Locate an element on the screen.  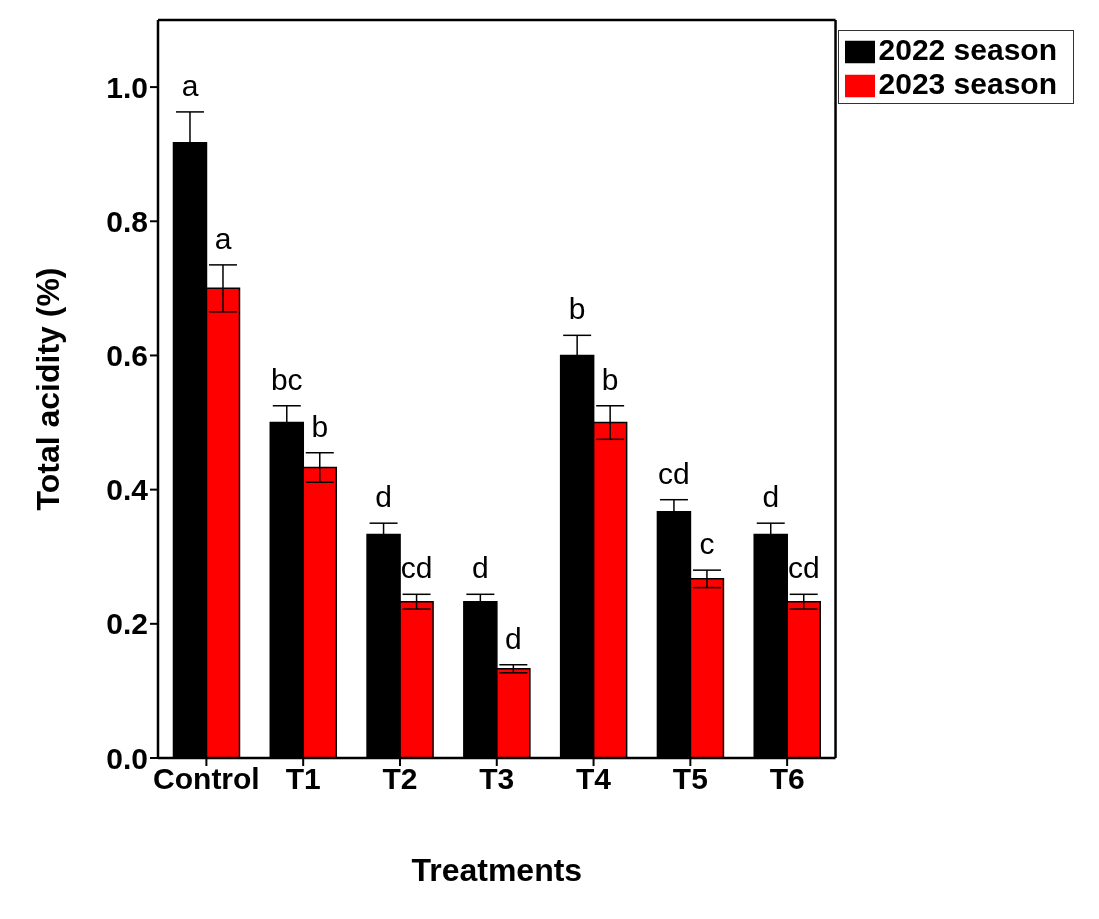
data-label: c is located at coordinates (707, 544).